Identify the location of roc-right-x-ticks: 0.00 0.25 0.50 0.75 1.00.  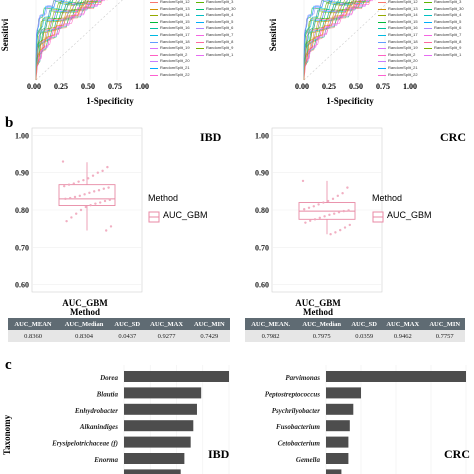
(364, 87).